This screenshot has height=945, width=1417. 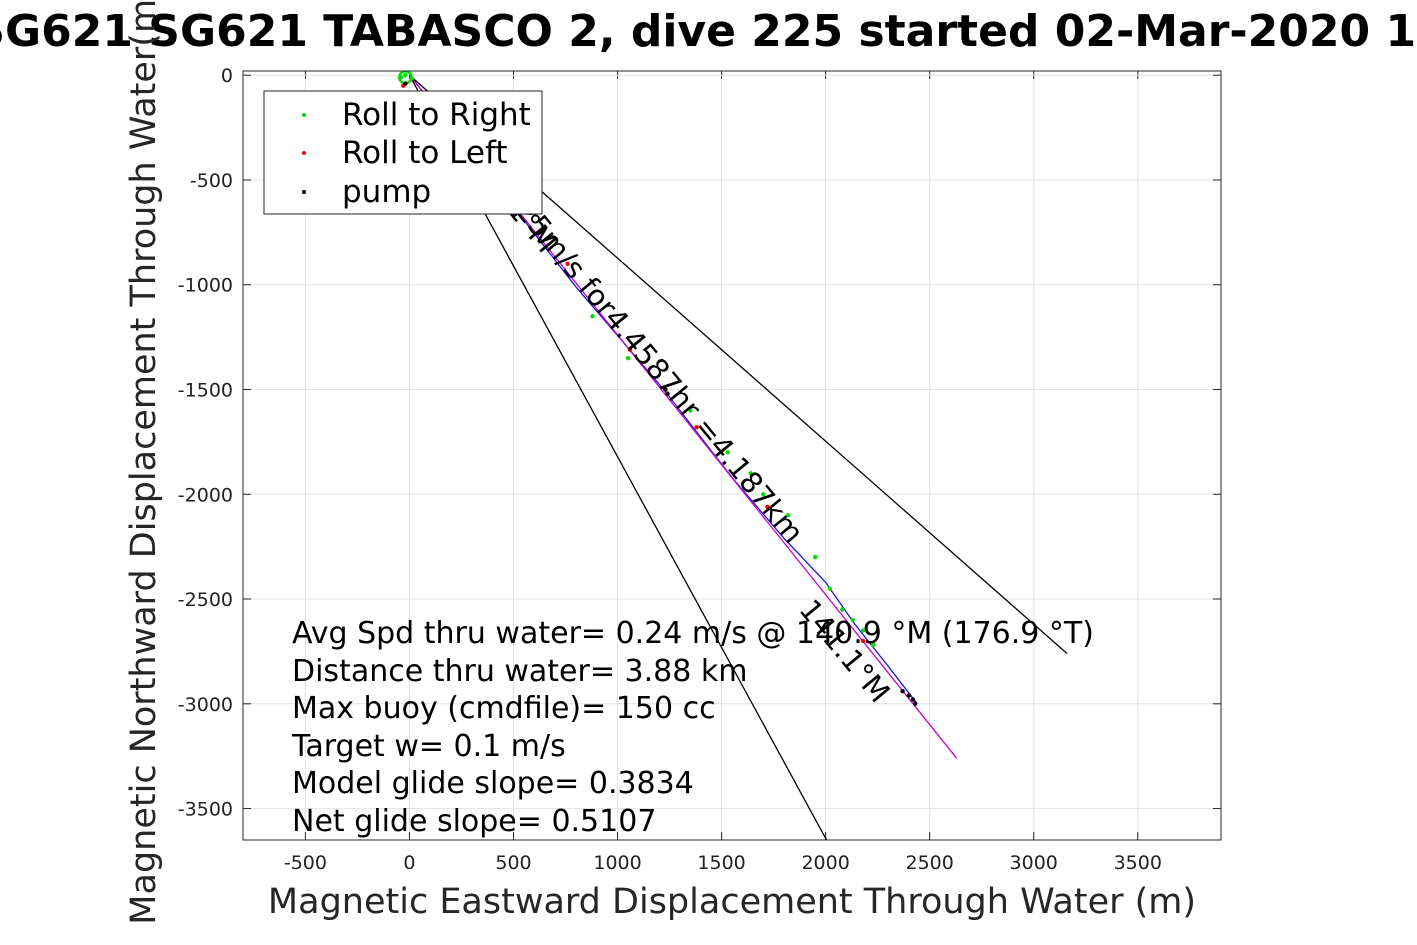 I want to click on y-tick-label: 0, so click(x=227, y=76).